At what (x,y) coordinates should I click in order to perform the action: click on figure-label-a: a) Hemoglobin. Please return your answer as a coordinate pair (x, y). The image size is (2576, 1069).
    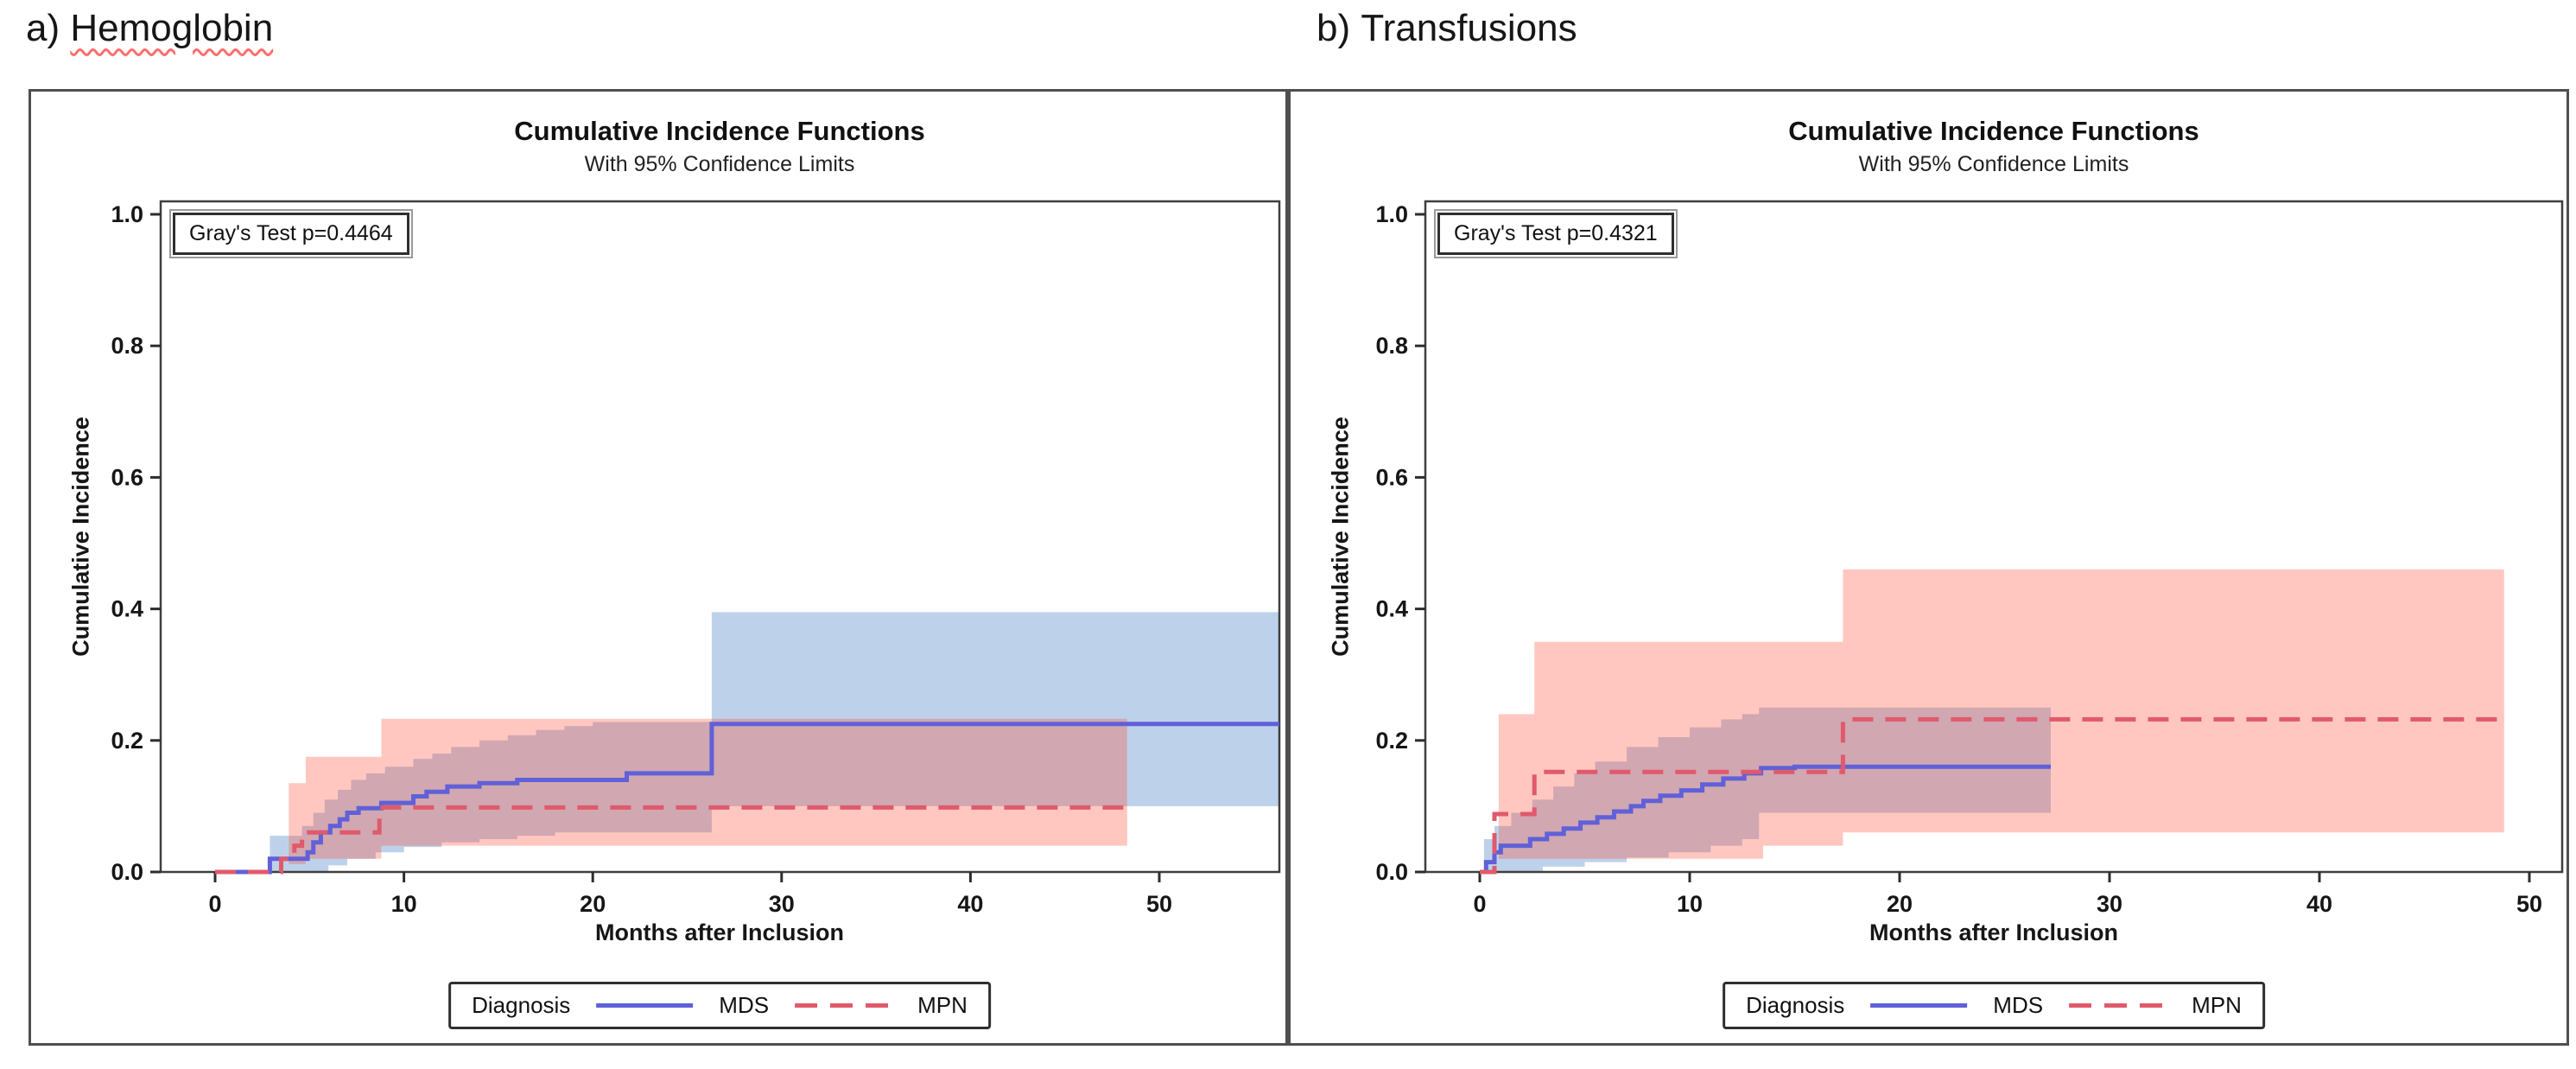
    Looking at the image, I should click on (149, 28).